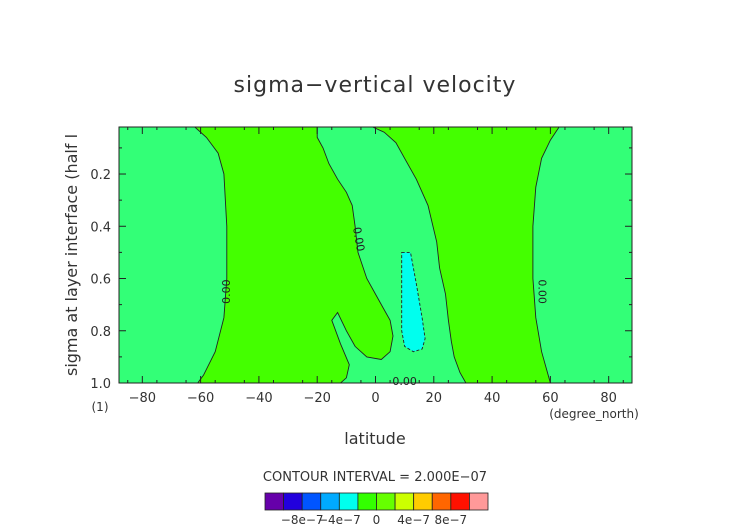  What do you see at coordinates (550, 398) in the screenshot?
I see `x-tick-label: 60` at bounding box center [550, 398].